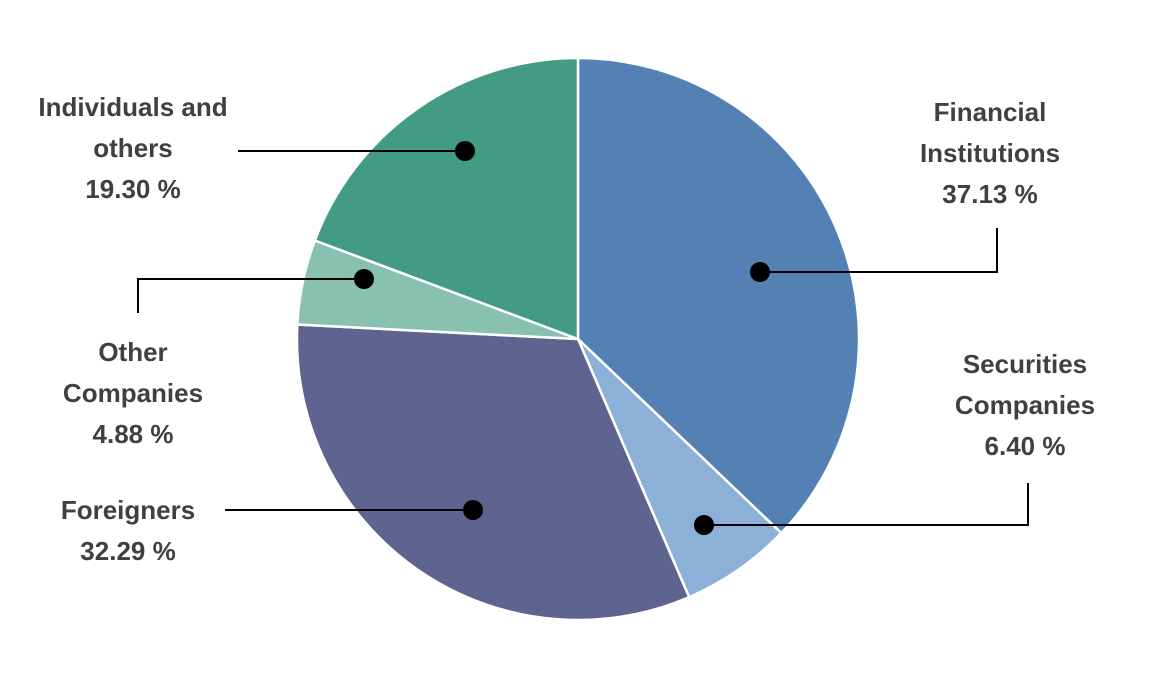  I want to click on category-name: Foreigners, so click(128, 510).